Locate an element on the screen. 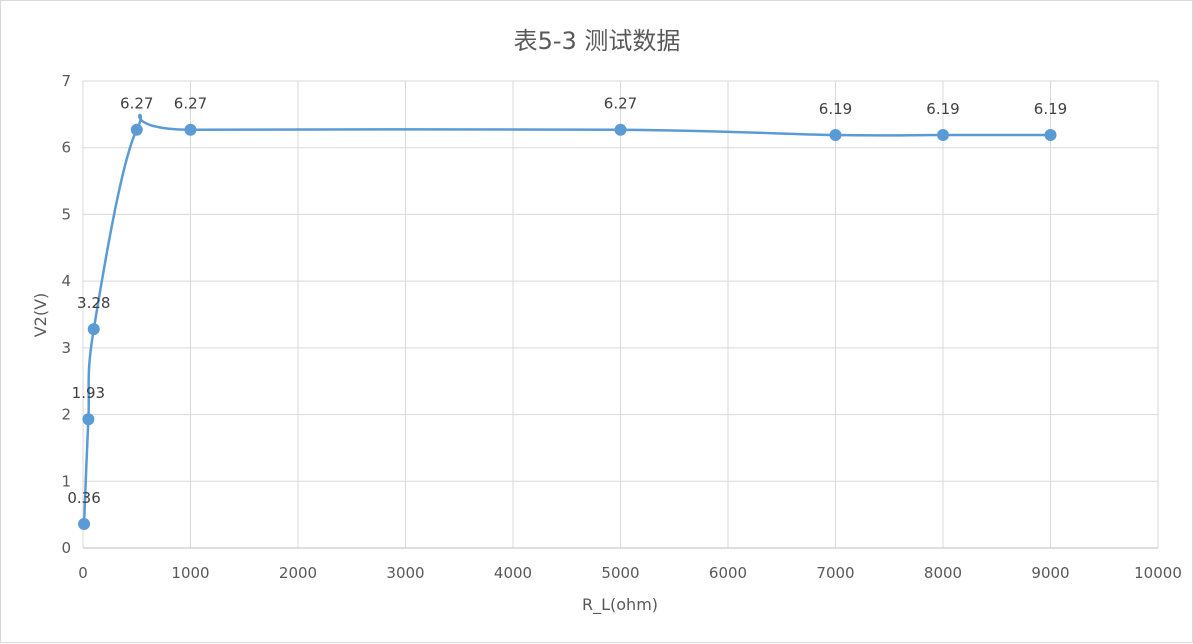 Image resolution: width=1193 pixels, height=644 pixels. y-tick-label: 1 is located at coordinates (66, 481).